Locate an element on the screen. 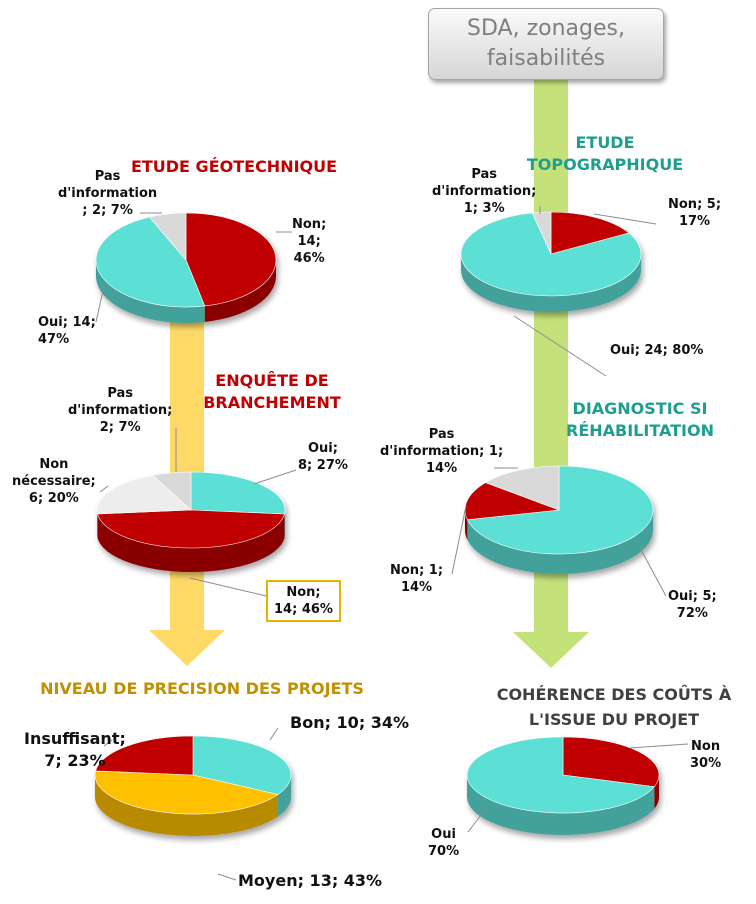 The image size is (756, 904). pie-0-slice-pas-d-information is located at coordinates (167, 236).